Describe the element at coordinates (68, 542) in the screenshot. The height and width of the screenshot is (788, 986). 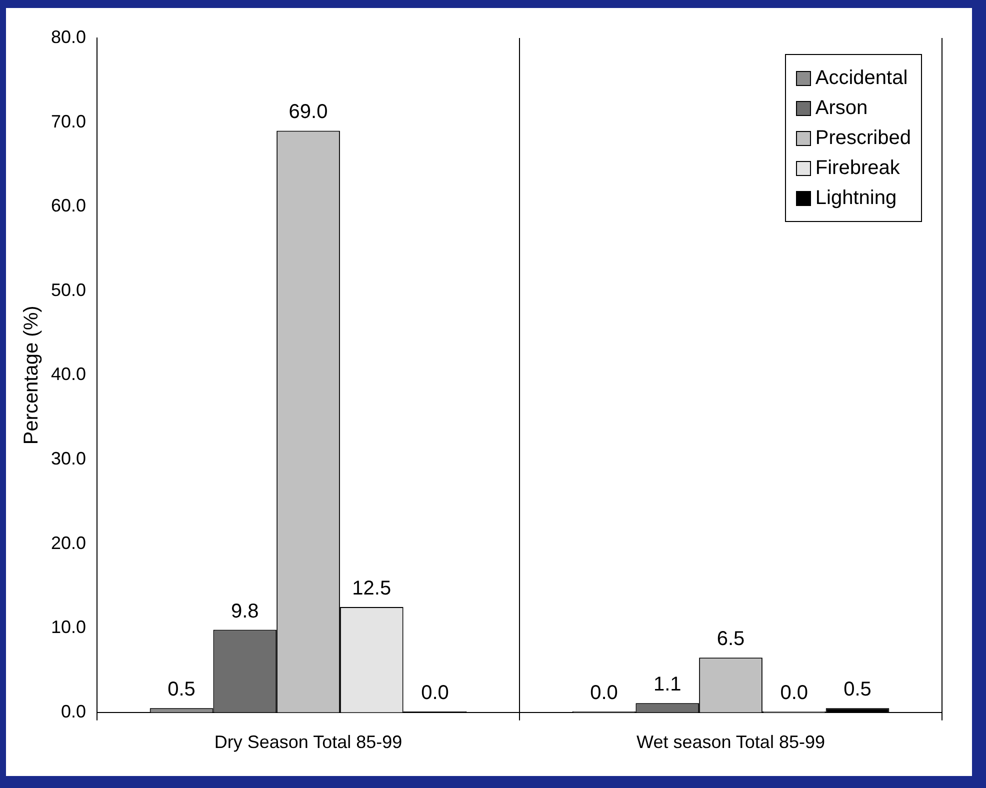
I see `y-tick-label: 20.0` at that location.